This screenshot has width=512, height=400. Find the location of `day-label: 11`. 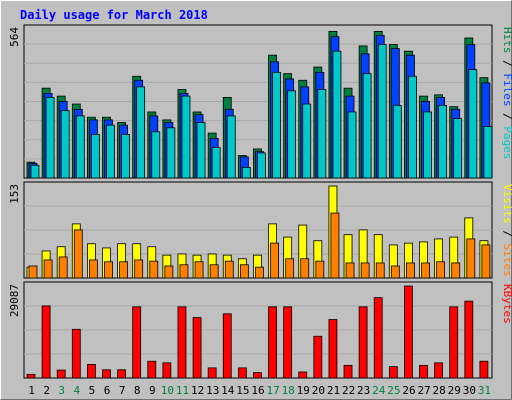

day-label: 11 is located at coordinates (182, 390).